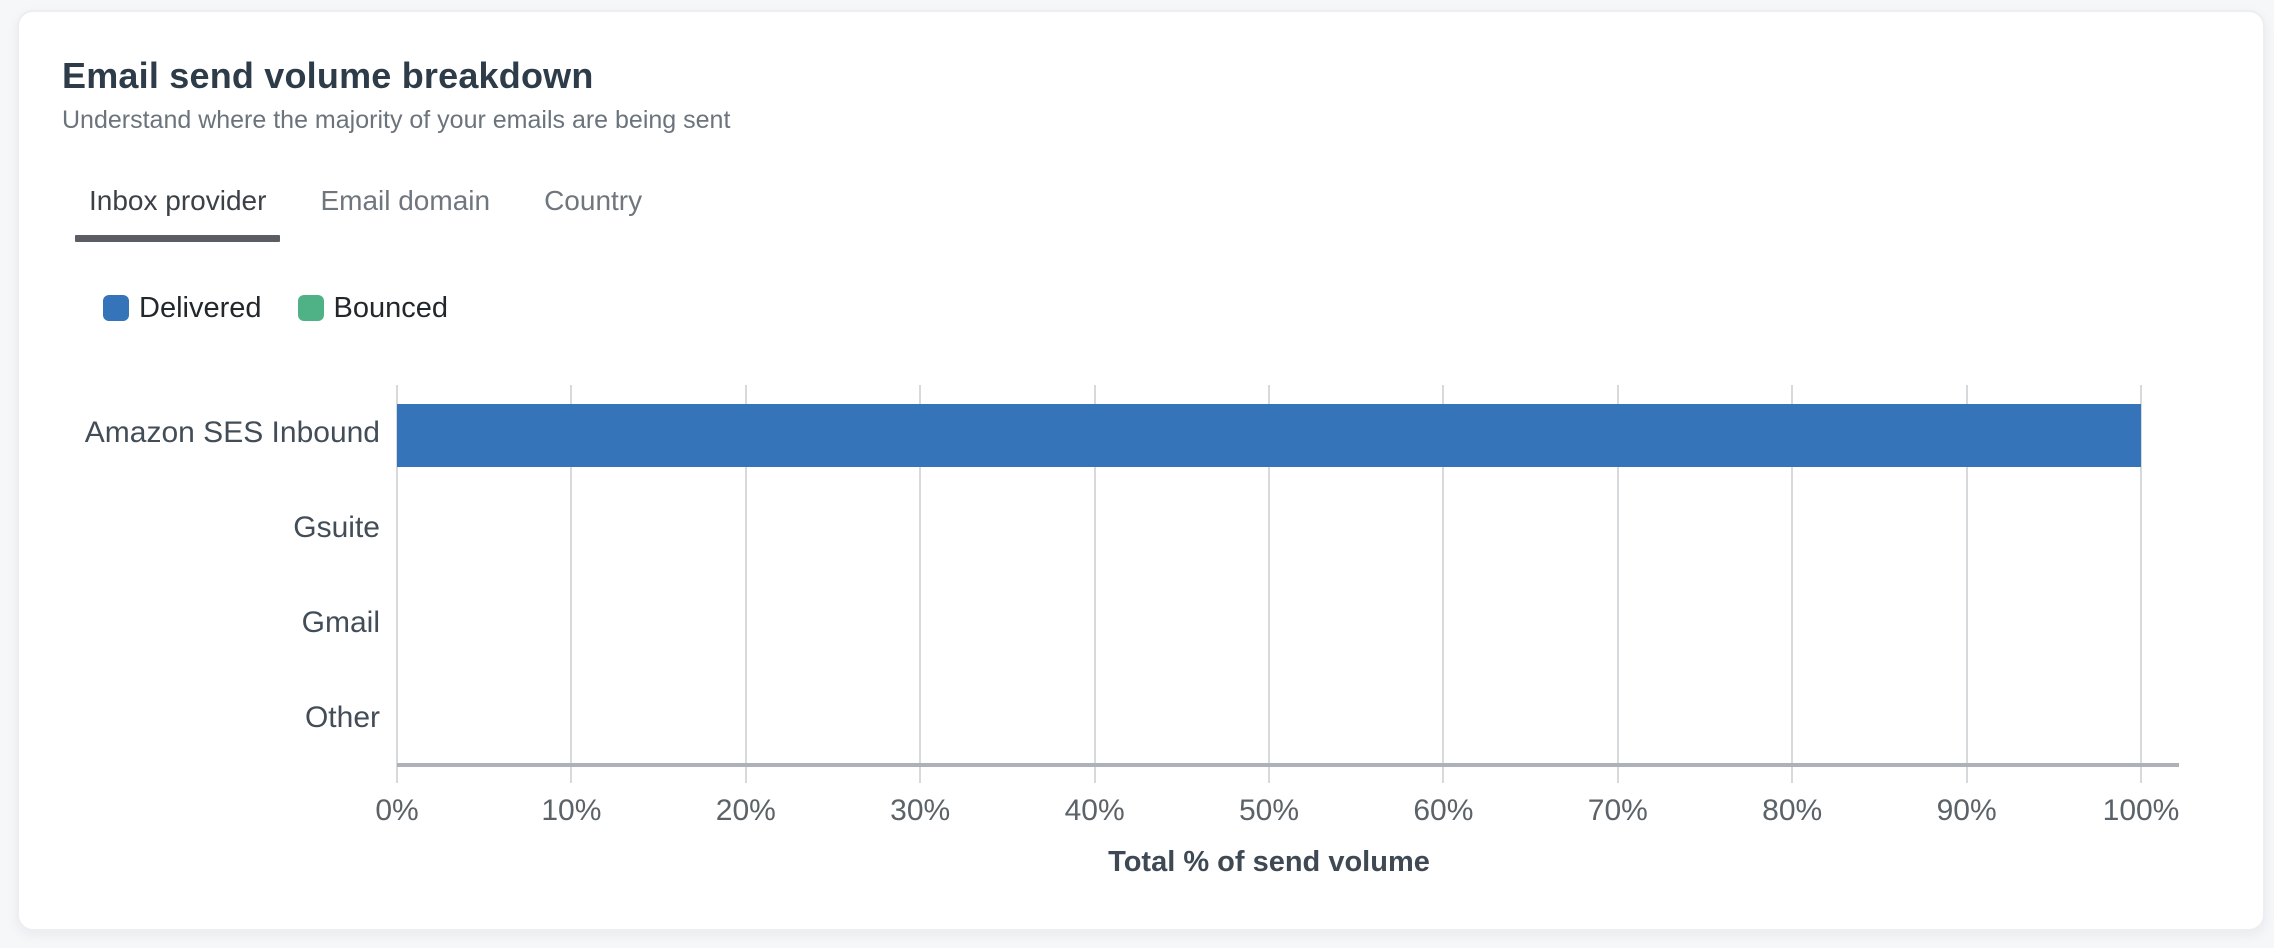 The height and width of the screenshot is (948, 2274). Describe the element at coordinates (1094, 810) in the screenshot. I see `x-tick-label-40: 40%` at that location.